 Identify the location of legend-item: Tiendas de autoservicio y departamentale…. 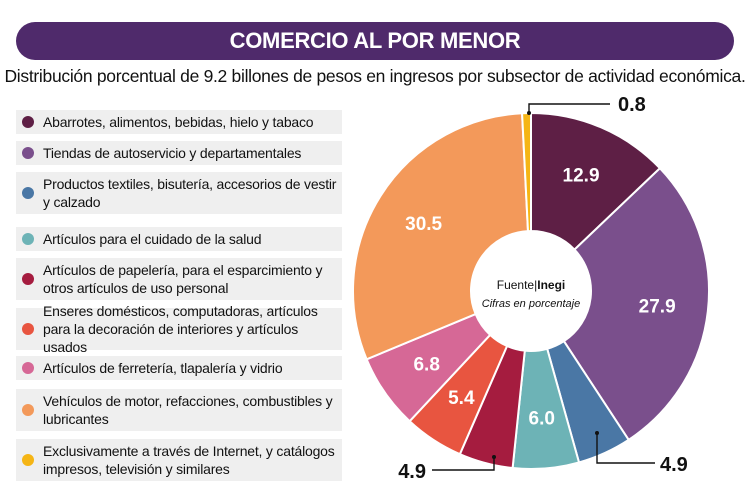
(179, 153).